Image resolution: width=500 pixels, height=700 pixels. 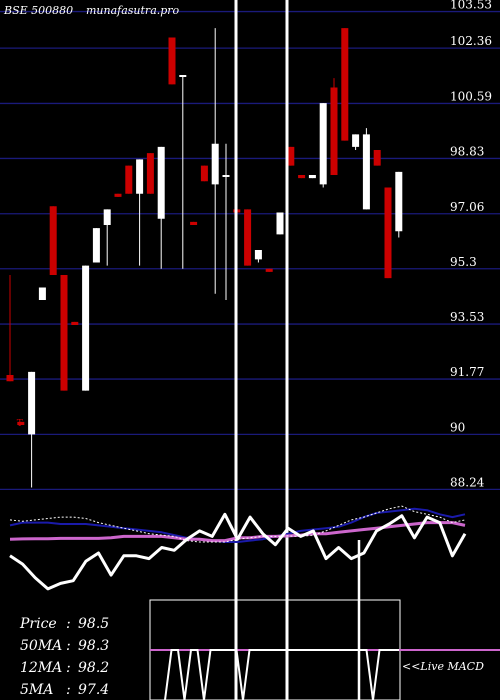 I want to click on series-50ma, so click(x=237, y=525).